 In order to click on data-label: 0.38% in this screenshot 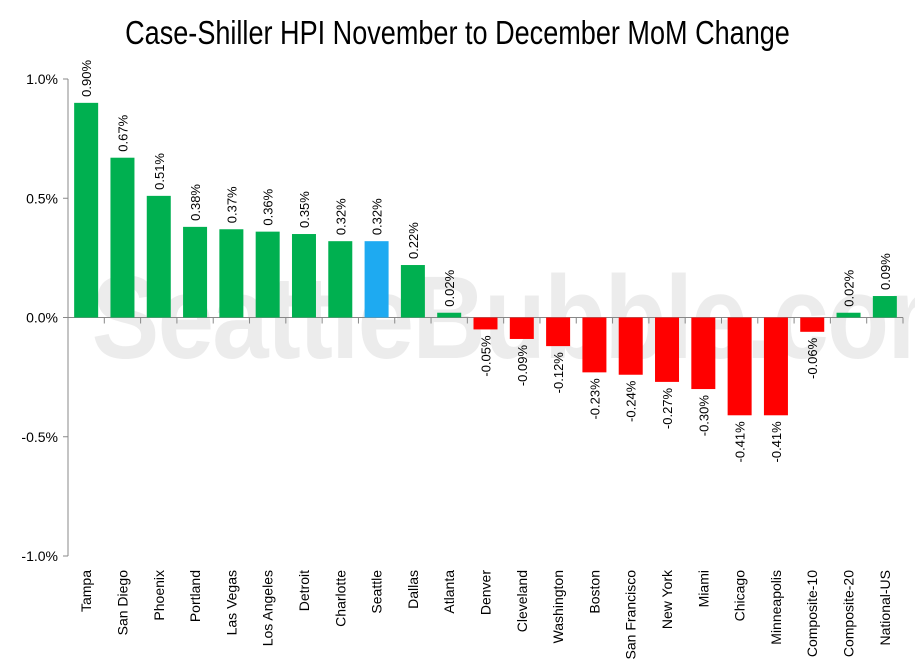, I will do `click(195, 202)`.